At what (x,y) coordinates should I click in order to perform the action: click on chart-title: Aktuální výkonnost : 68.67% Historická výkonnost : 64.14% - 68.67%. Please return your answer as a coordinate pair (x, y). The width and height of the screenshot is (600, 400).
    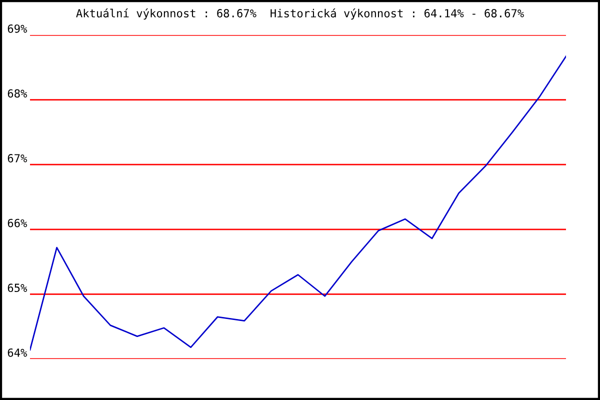
    Looking at the image, I should click on (300, 14).